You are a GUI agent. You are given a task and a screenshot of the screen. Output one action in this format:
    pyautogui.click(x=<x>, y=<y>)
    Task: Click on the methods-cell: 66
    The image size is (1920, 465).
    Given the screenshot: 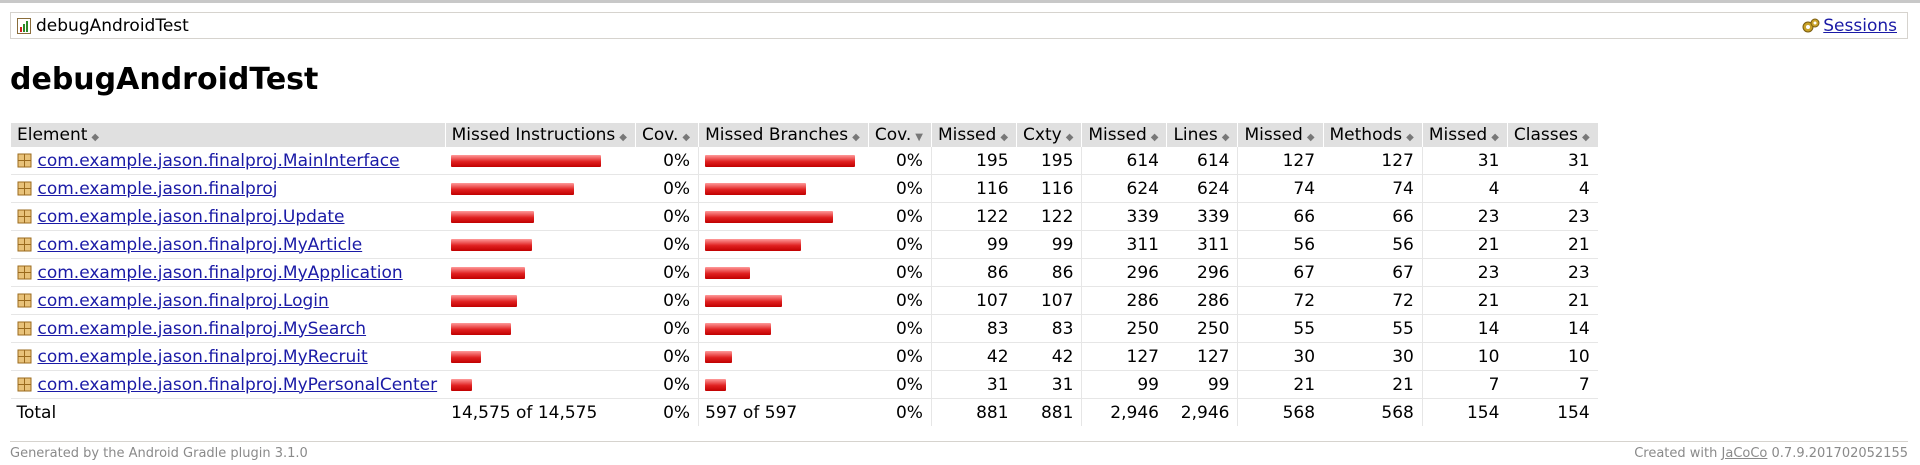 What is the action you would take?
    pyautogui.click(x=1373, y=216)
    